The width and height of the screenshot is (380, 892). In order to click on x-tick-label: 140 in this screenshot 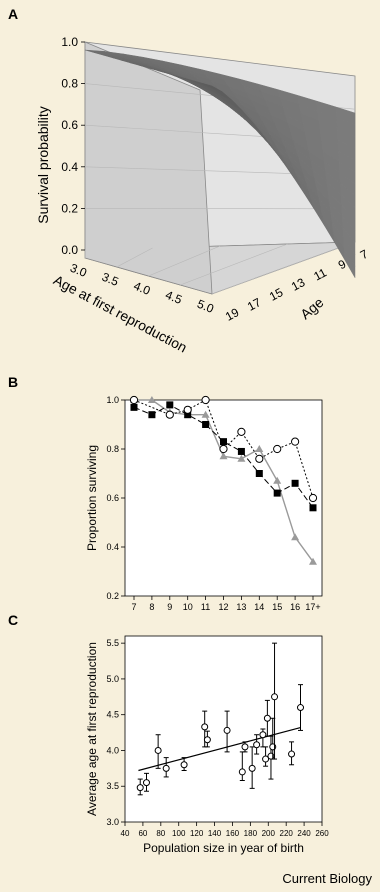, I will do `click(215, 833)`.